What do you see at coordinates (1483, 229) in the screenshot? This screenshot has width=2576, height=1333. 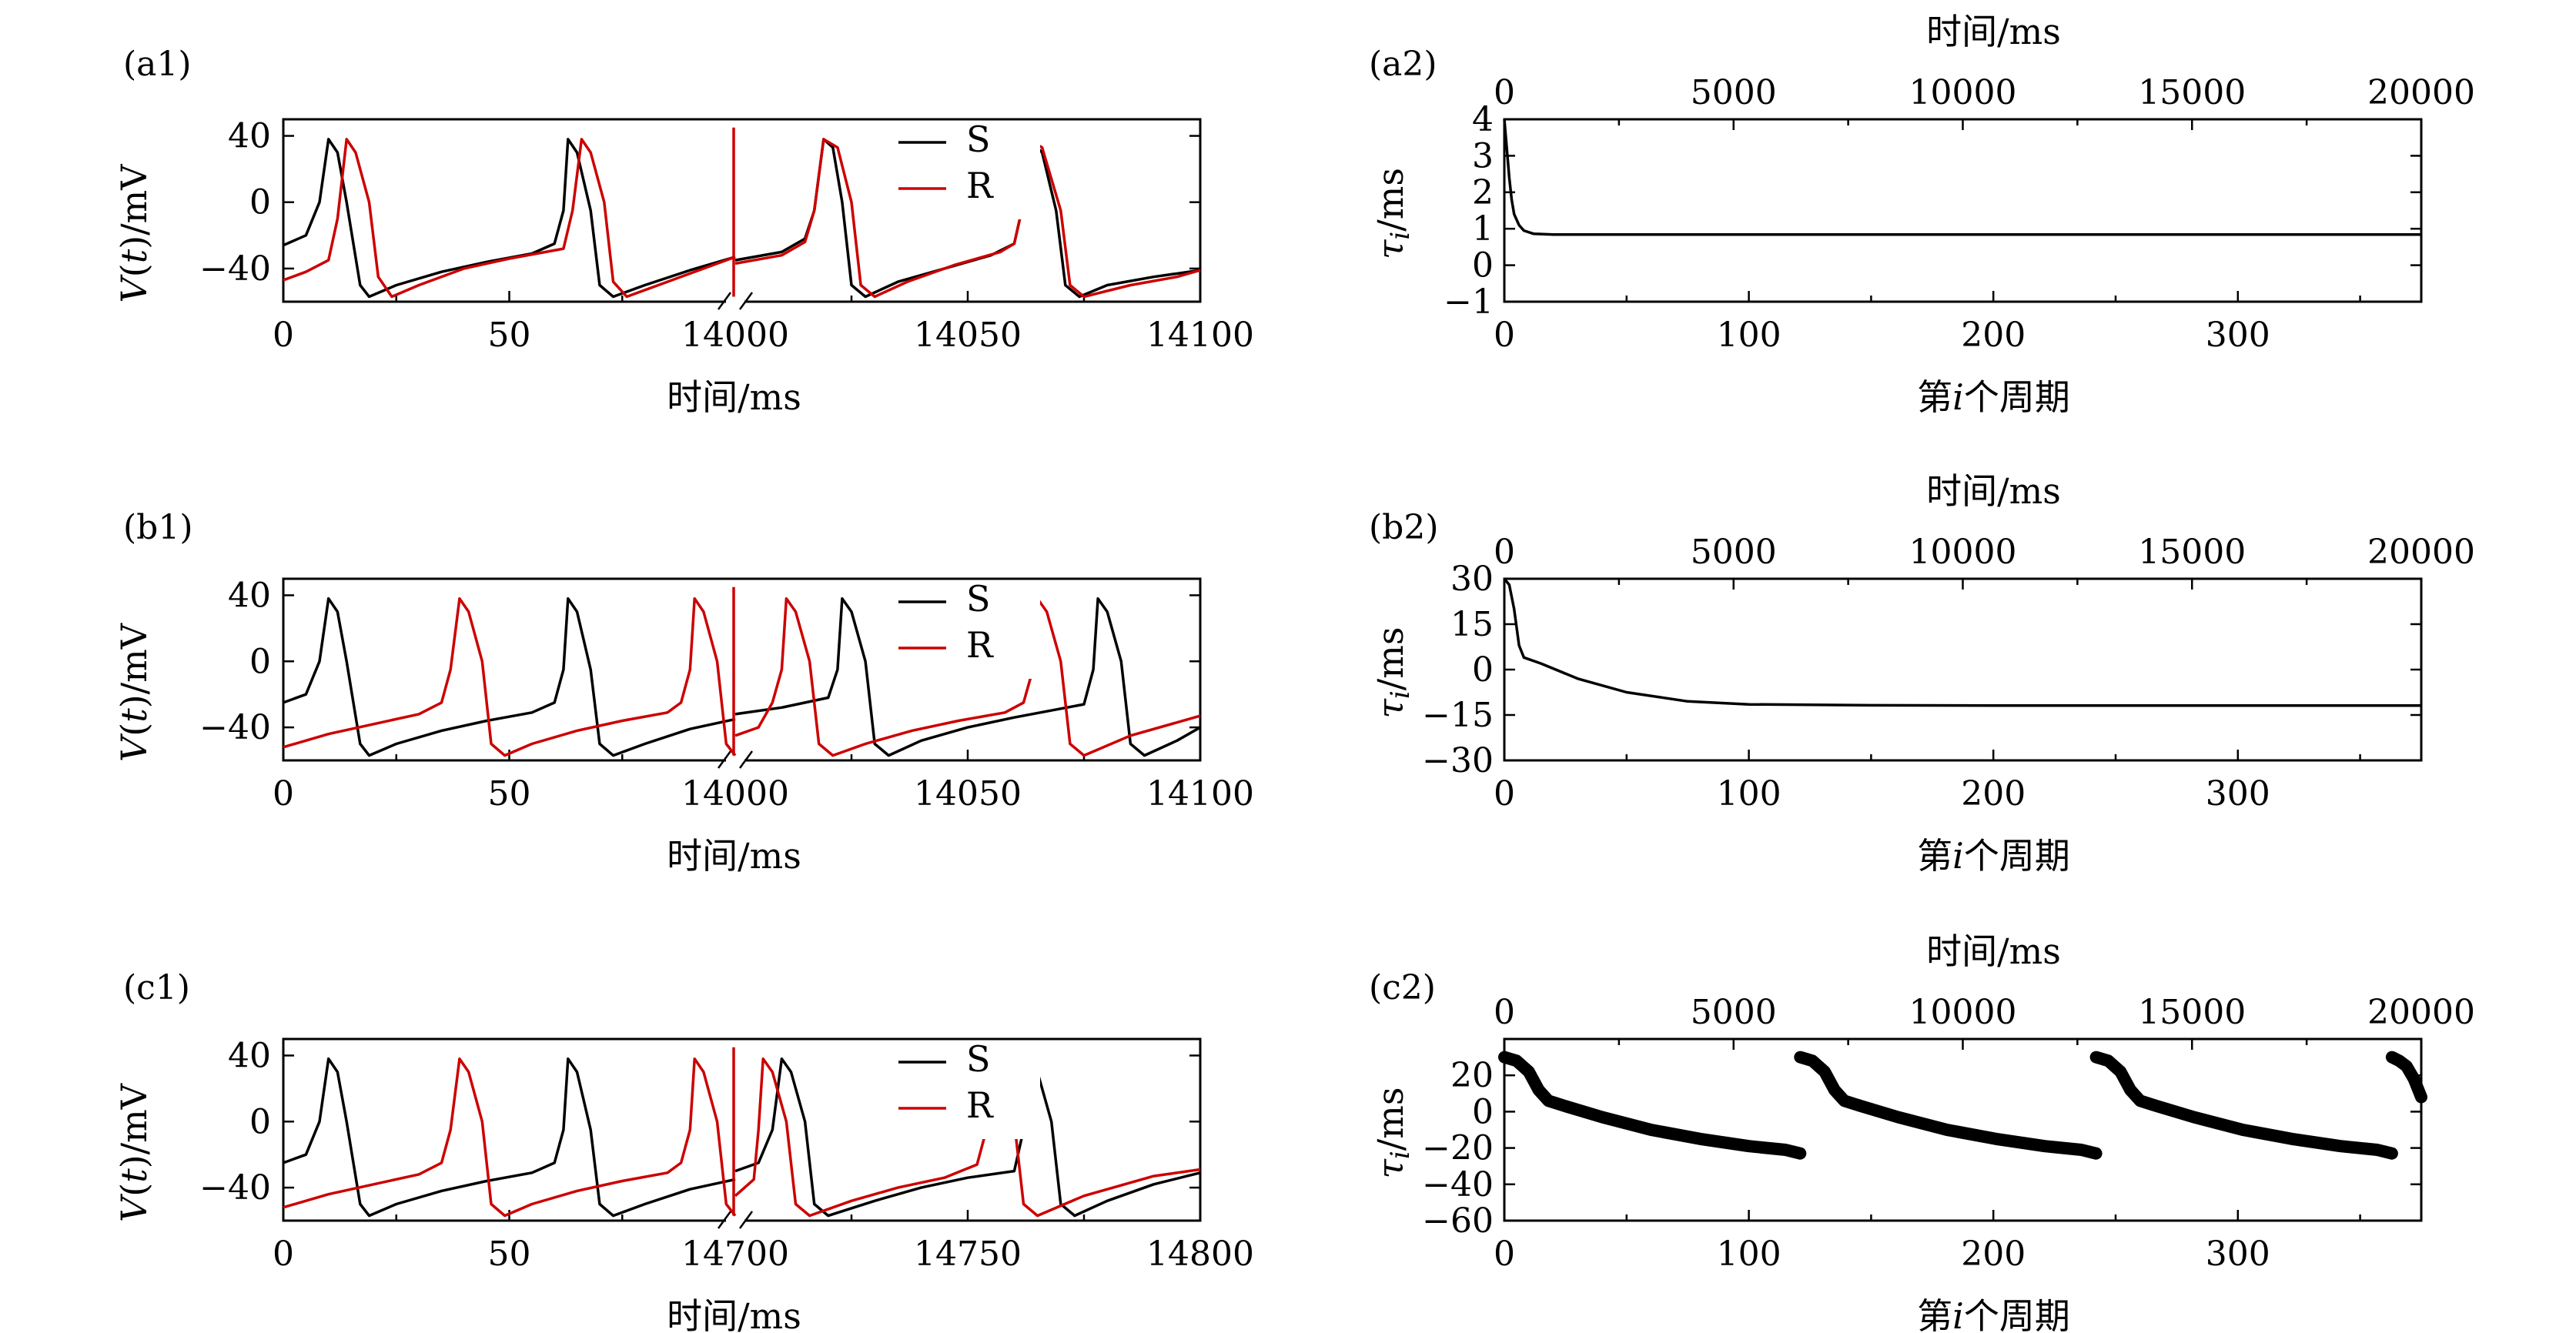 I see `y-tick-label: 1` at bounding box center [1483, 229].